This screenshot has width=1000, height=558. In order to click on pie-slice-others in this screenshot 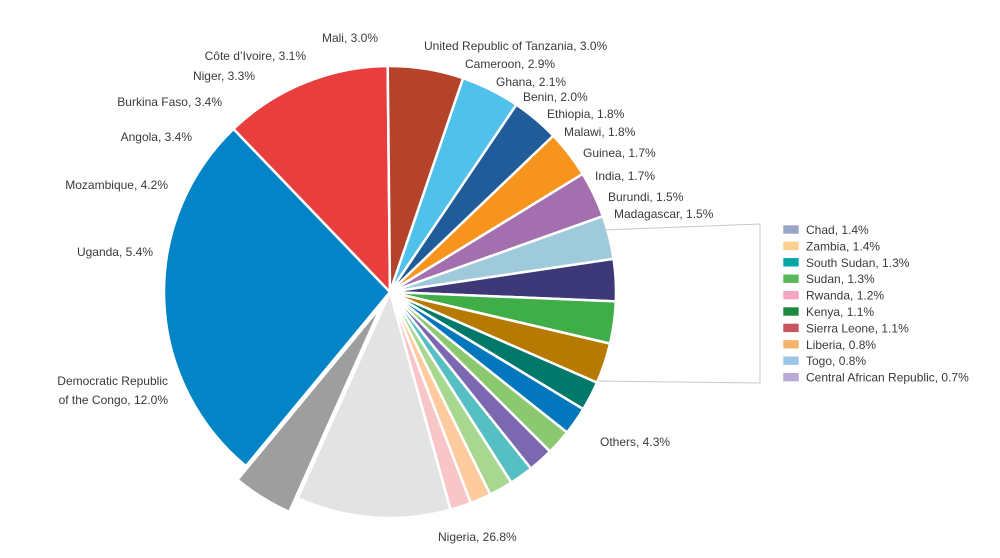, I will do `click(309, 409)`.